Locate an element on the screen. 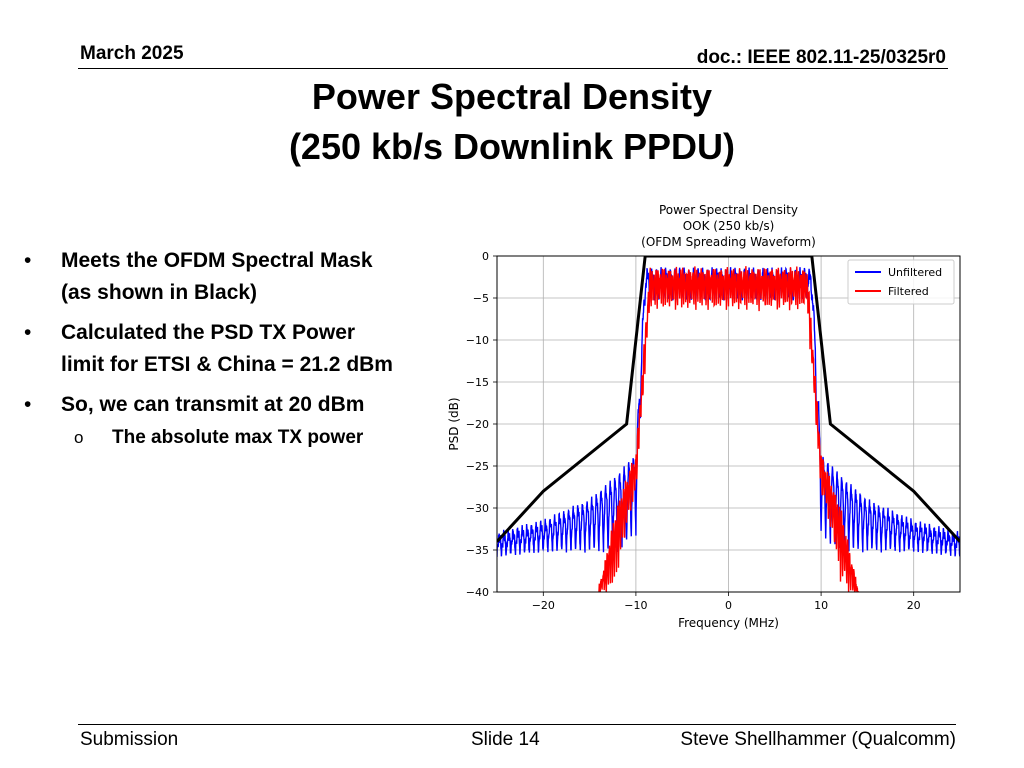  bullet-text: So, we can transmit at 20 dBm is located at coordinates (213, 404).